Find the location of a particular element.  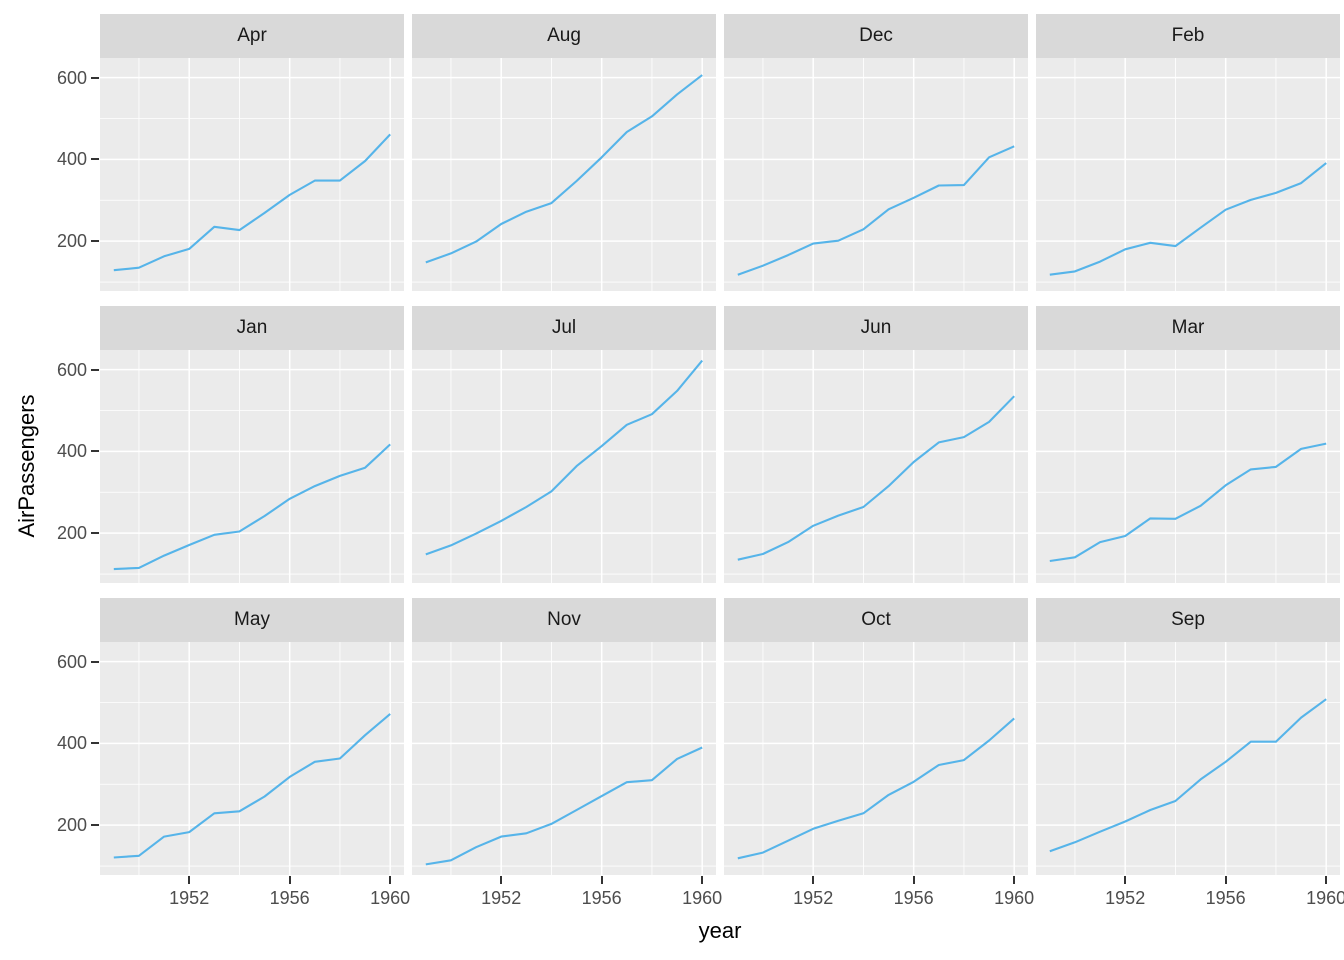

facet-strip: May is located at coordinates (252, 620).